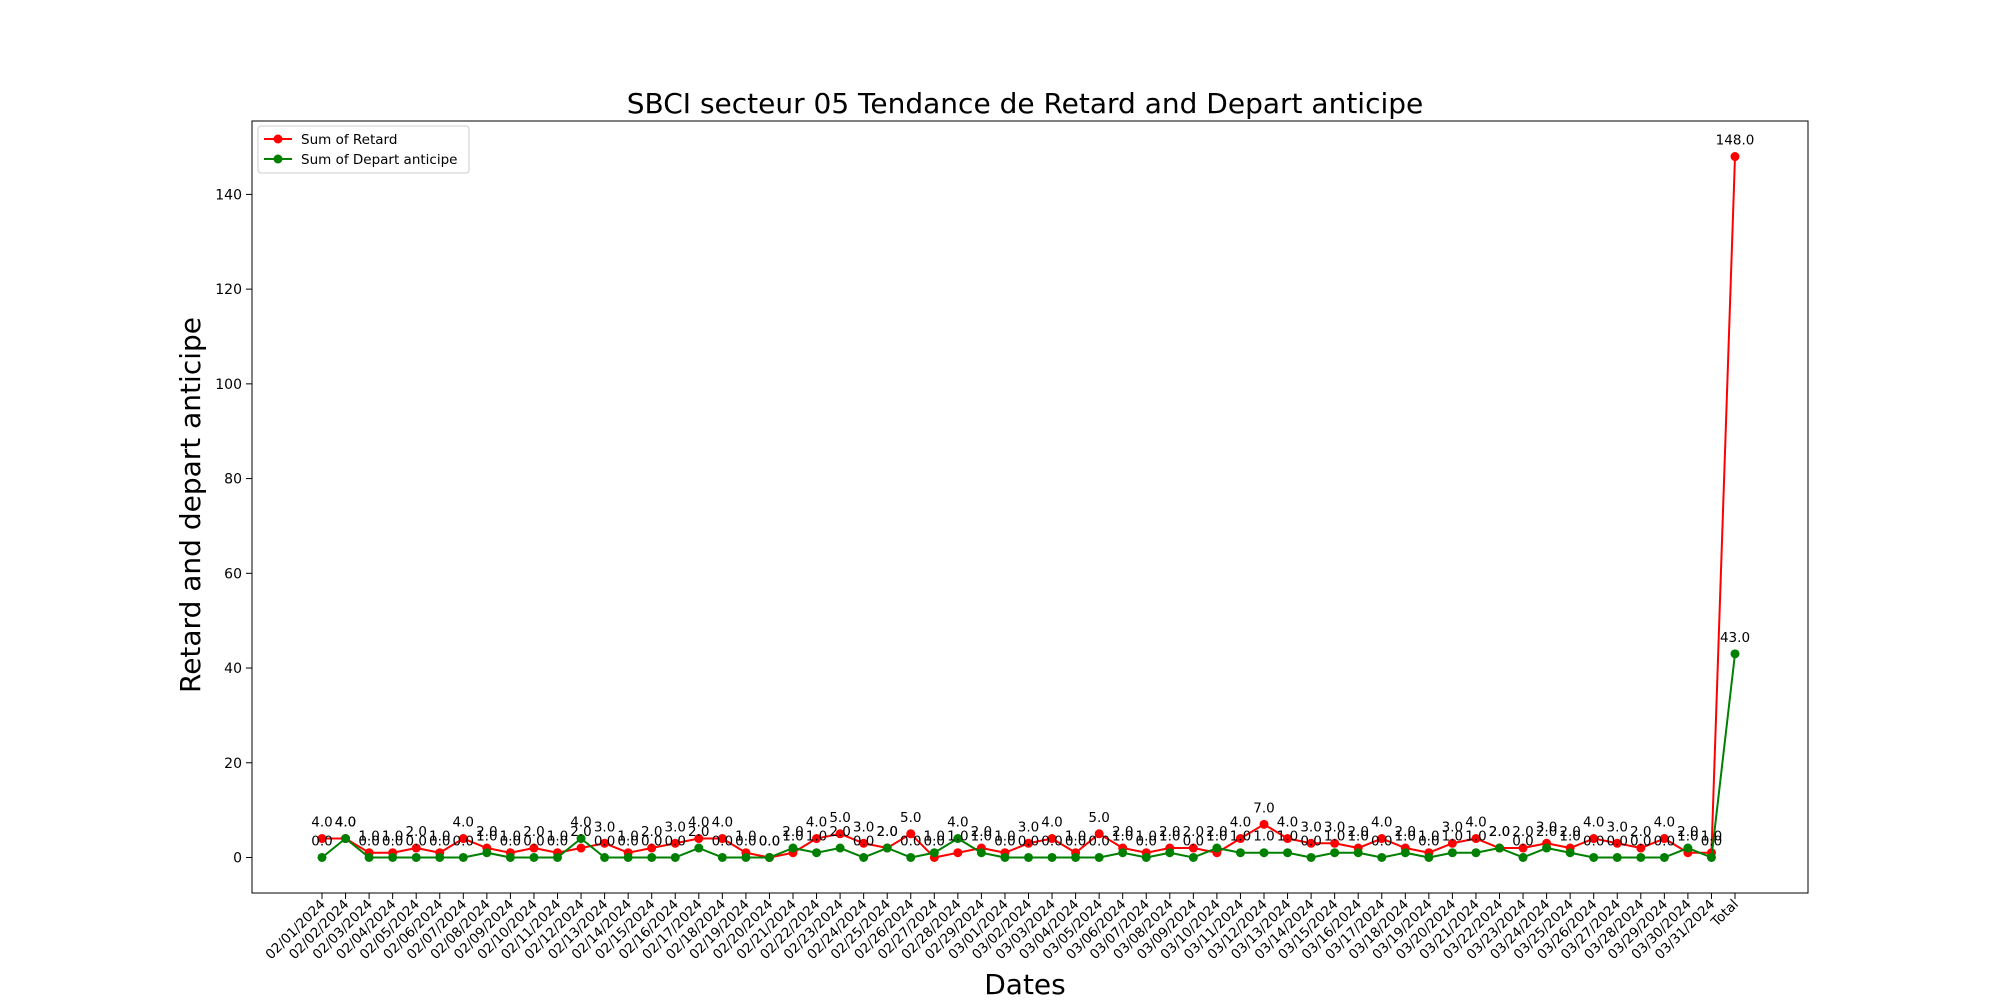 The image size is (2000, 1004). Describe the element at coordinates (228, 195) in the screenshot. I see `y-tick-label: 140` at that location.